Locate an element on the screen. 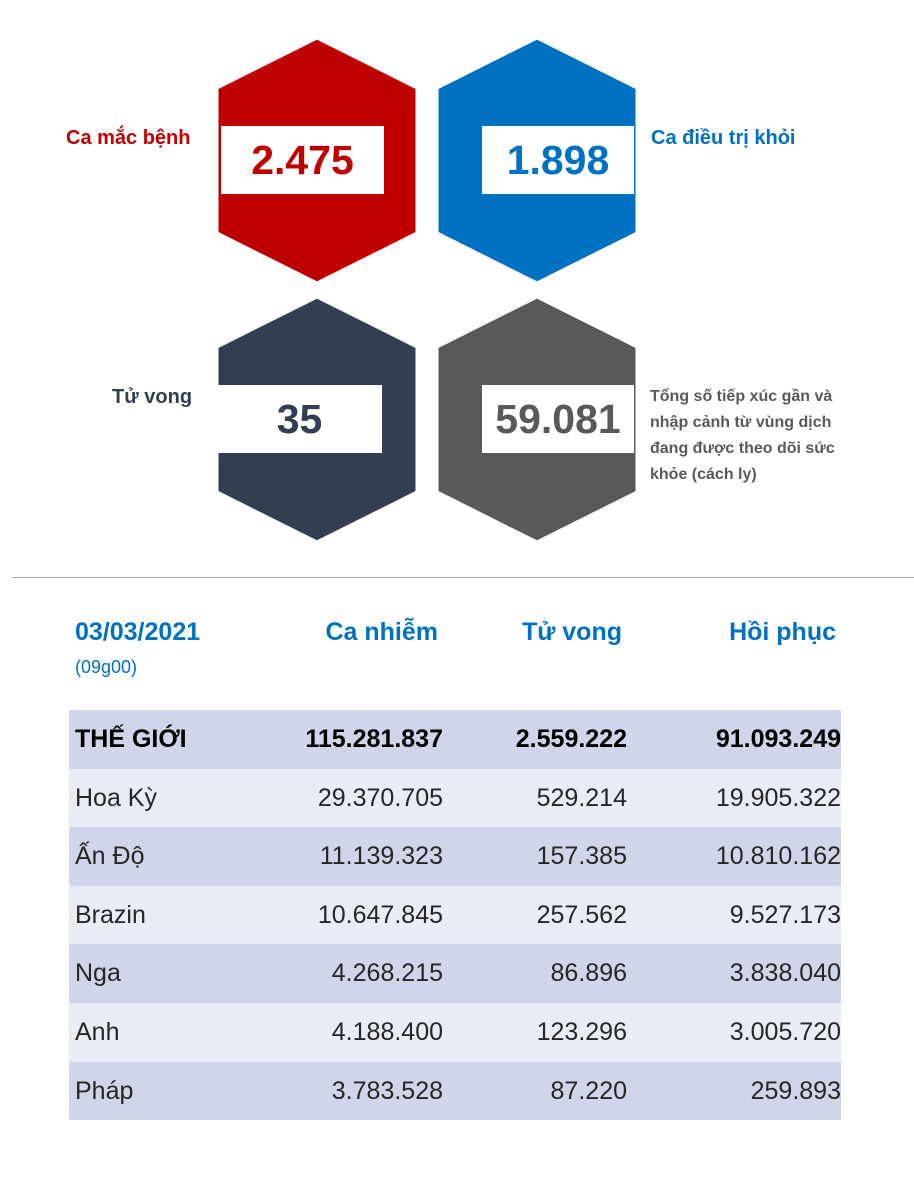 Image resolution: width=914 pixels, height=1178 pixels. row-recovered: 3.838.040 is located at coordinates (785, 973).